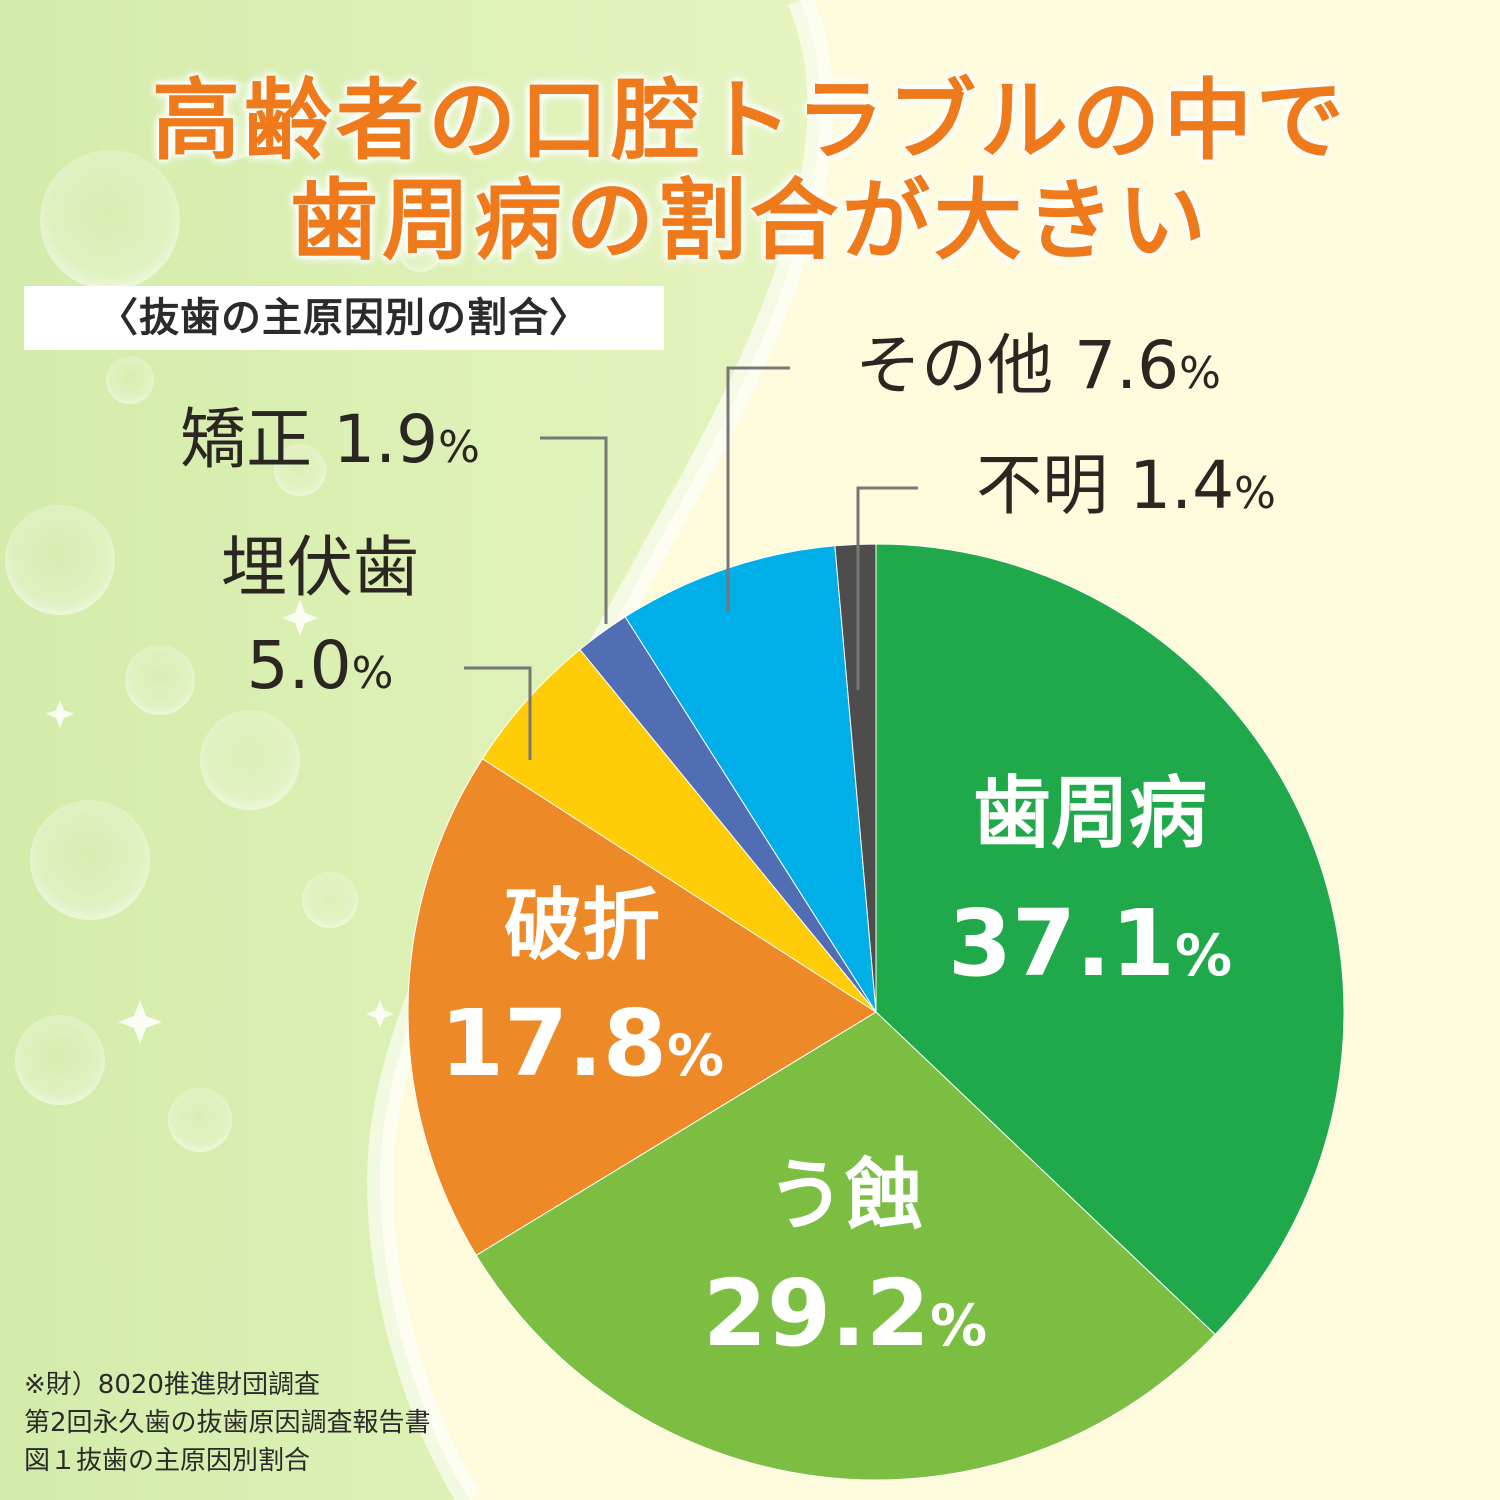 The height and width of the screenshot is (1500, 1500). Describe the element at coordinates (749, 220) in the screenshot. I see `page-title-line-2: 歯周病の割合が大きい` at that location.